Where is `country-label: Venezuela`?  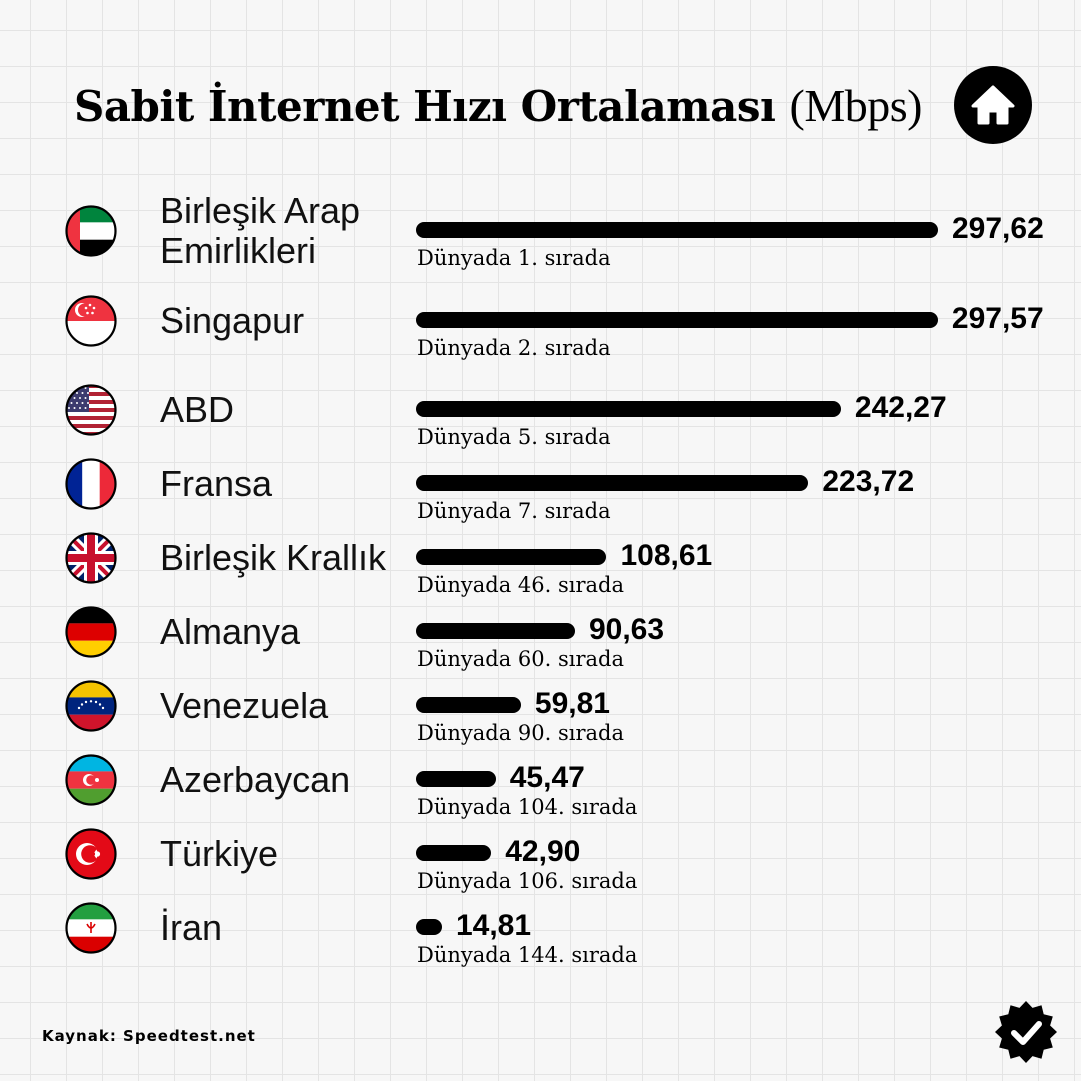 country-label: Venezuela is located at coordinates (244, 705).